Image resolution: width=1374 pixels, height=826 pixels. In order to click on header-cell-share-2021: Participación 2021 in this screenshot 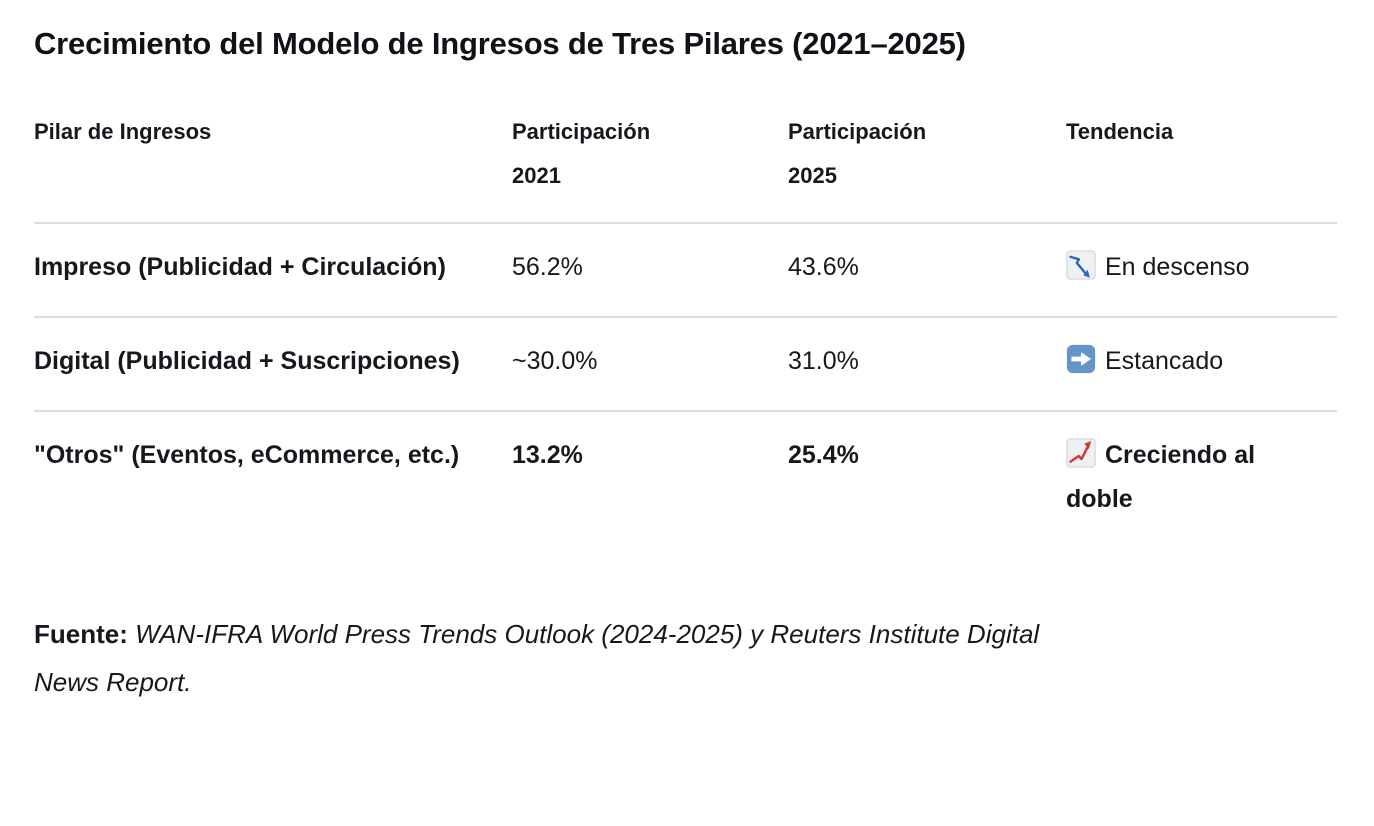, I will do `click(581, 153)`.